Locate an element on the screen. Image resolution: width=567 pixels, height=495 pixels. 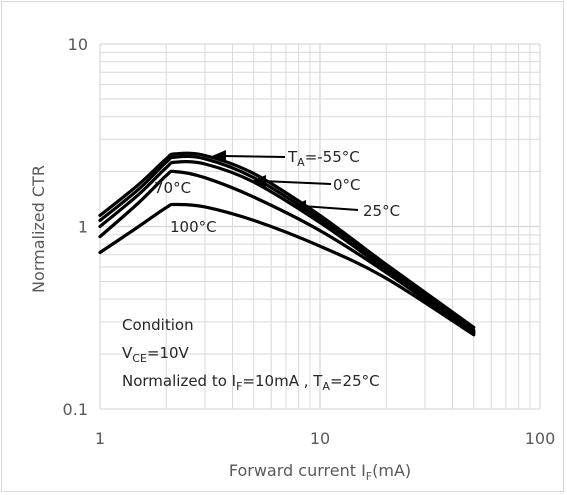
label-25c: 25°C is located at coordinates (381, 211).